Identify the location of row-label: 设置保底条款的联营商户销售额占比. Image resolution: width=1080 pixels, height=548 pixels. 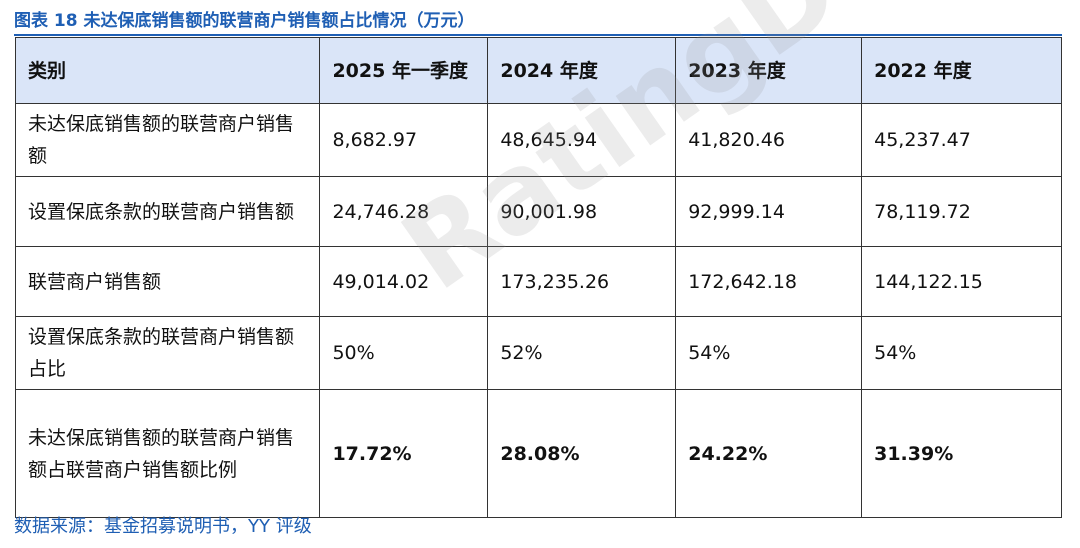
(167, 353).